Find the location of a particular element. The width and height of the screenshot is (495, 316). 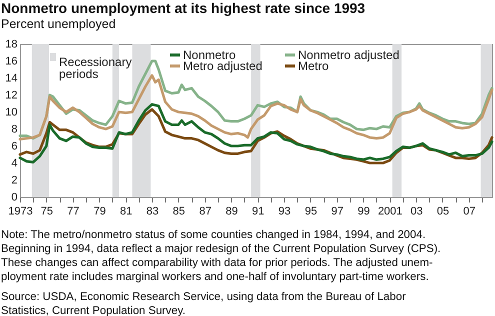

text: Note: The metro/nonmetro status of some counties changed in 1984, 1994, and 2004. is located at coordinates (213, 235).